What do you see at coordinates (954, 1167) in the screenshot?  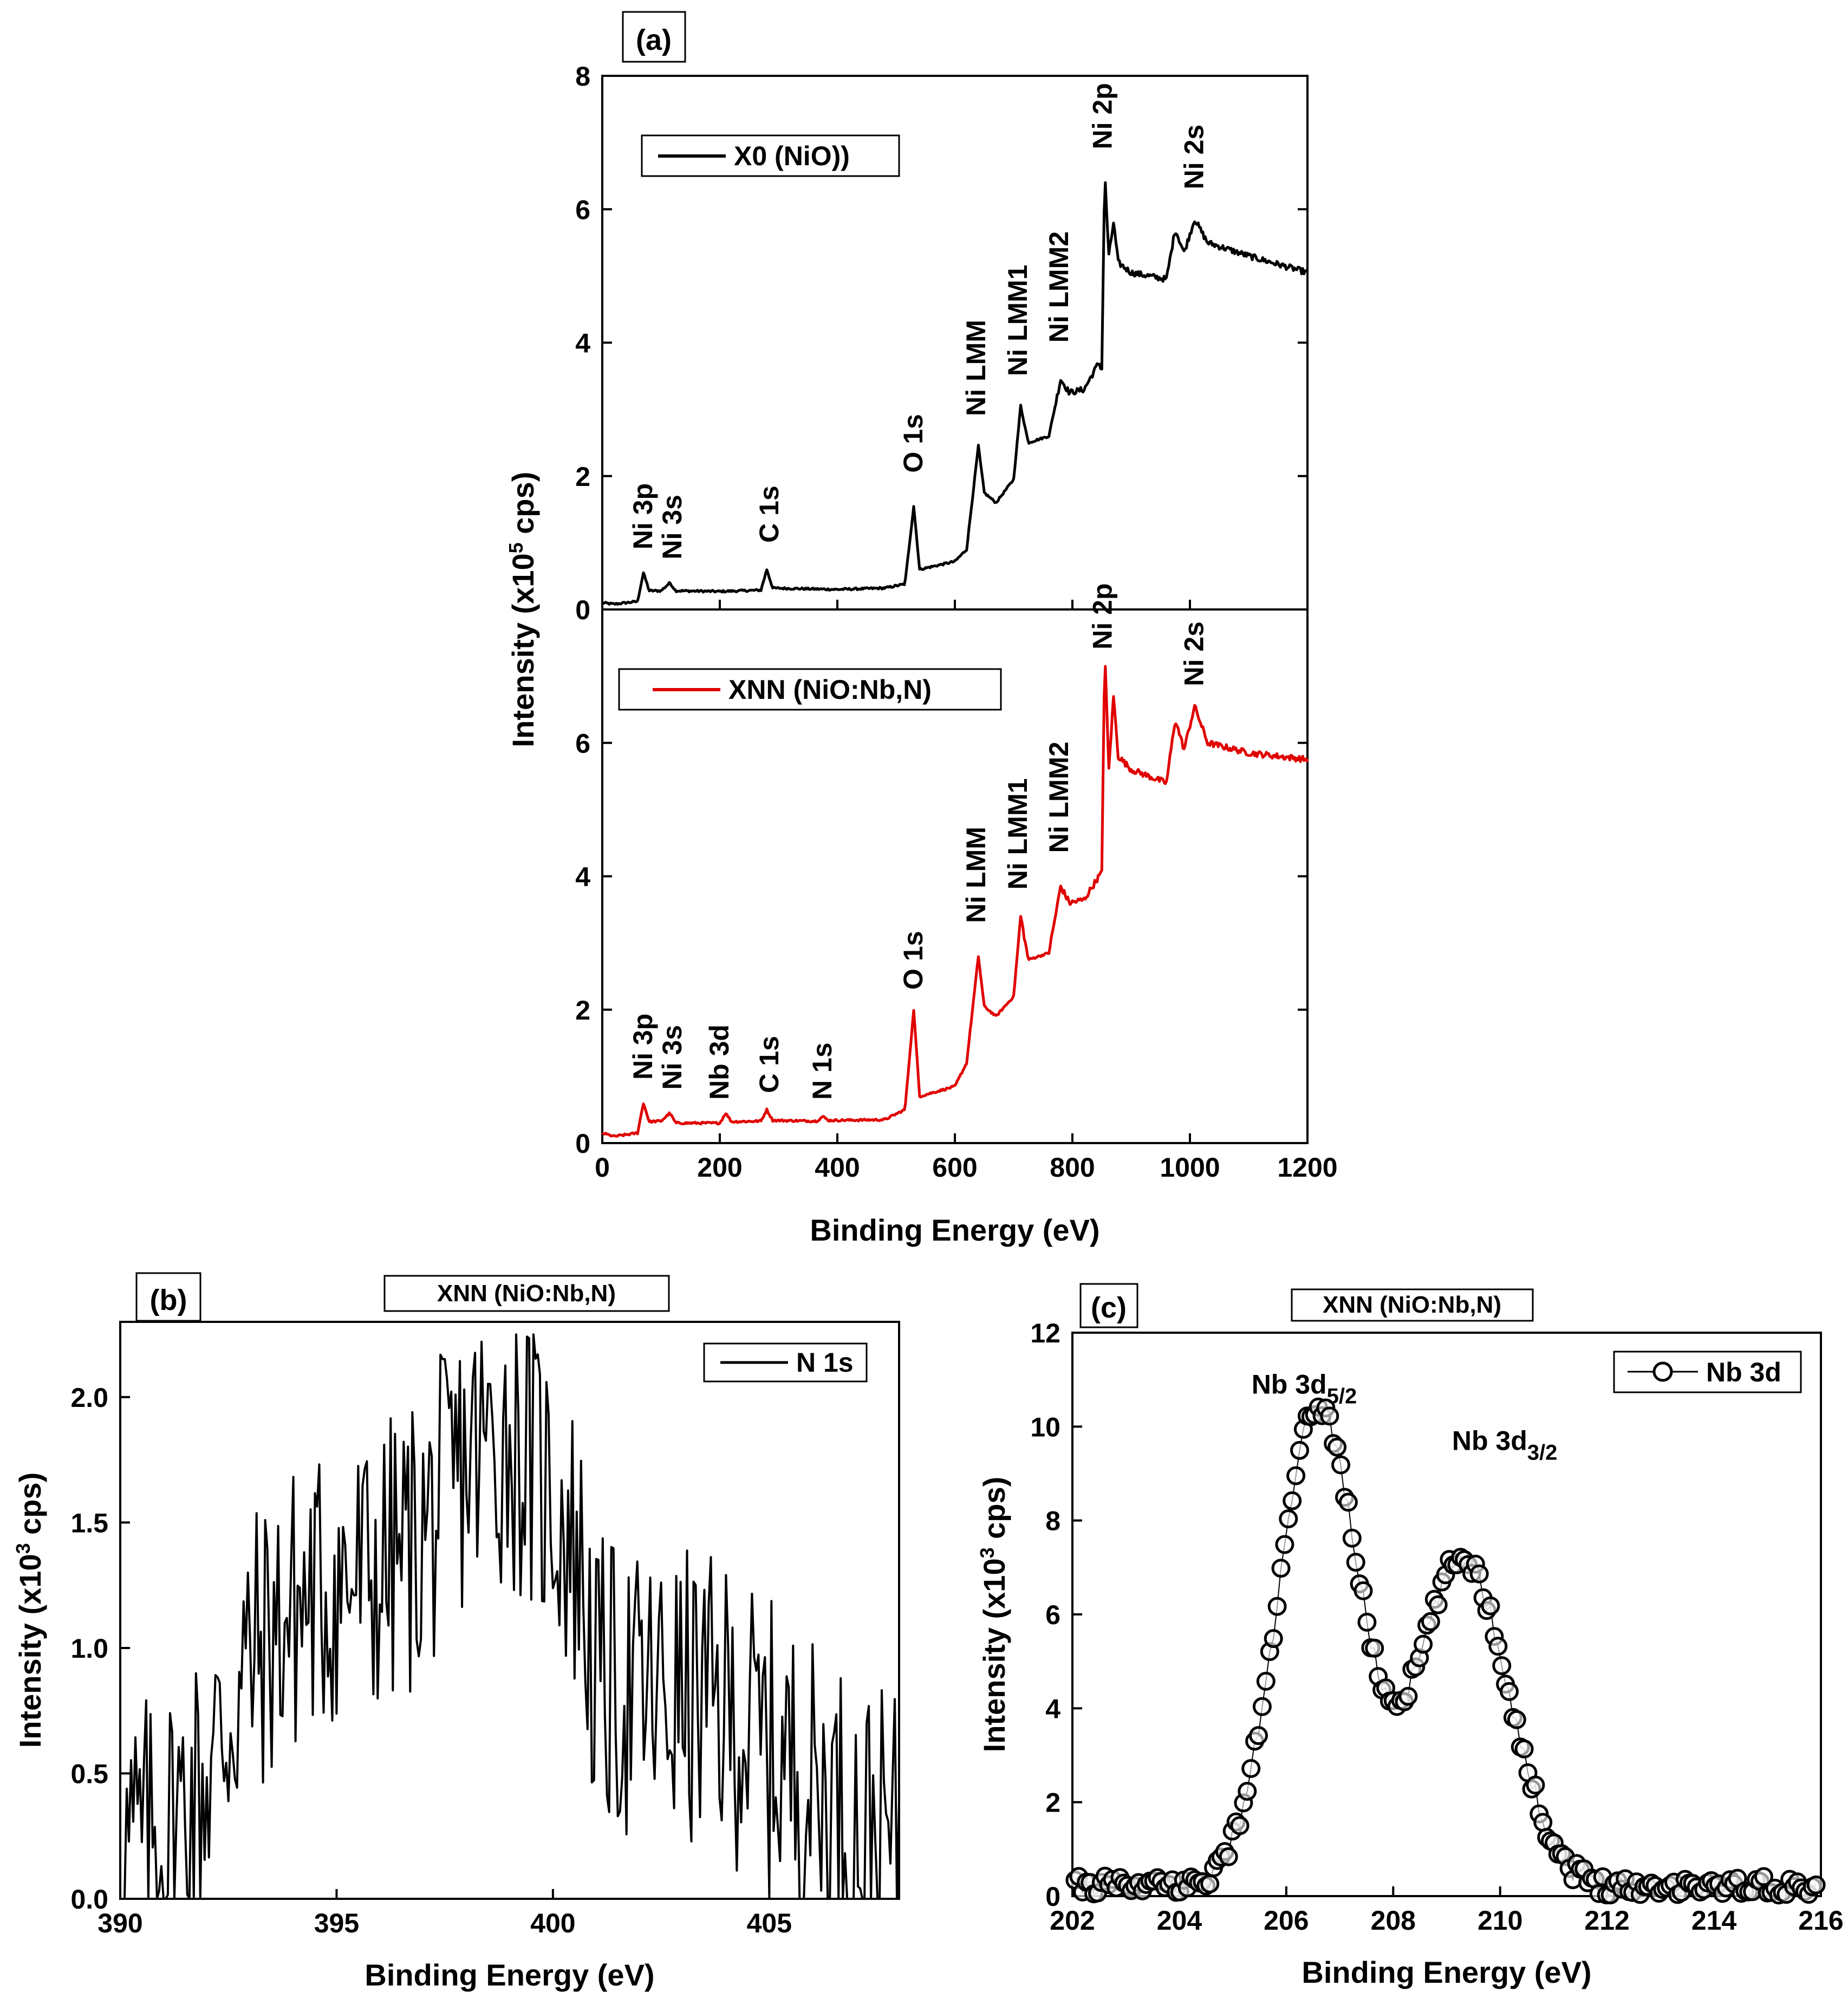 I see `x-tick-label-a-3: 600` at bounding box center [954, 1167].